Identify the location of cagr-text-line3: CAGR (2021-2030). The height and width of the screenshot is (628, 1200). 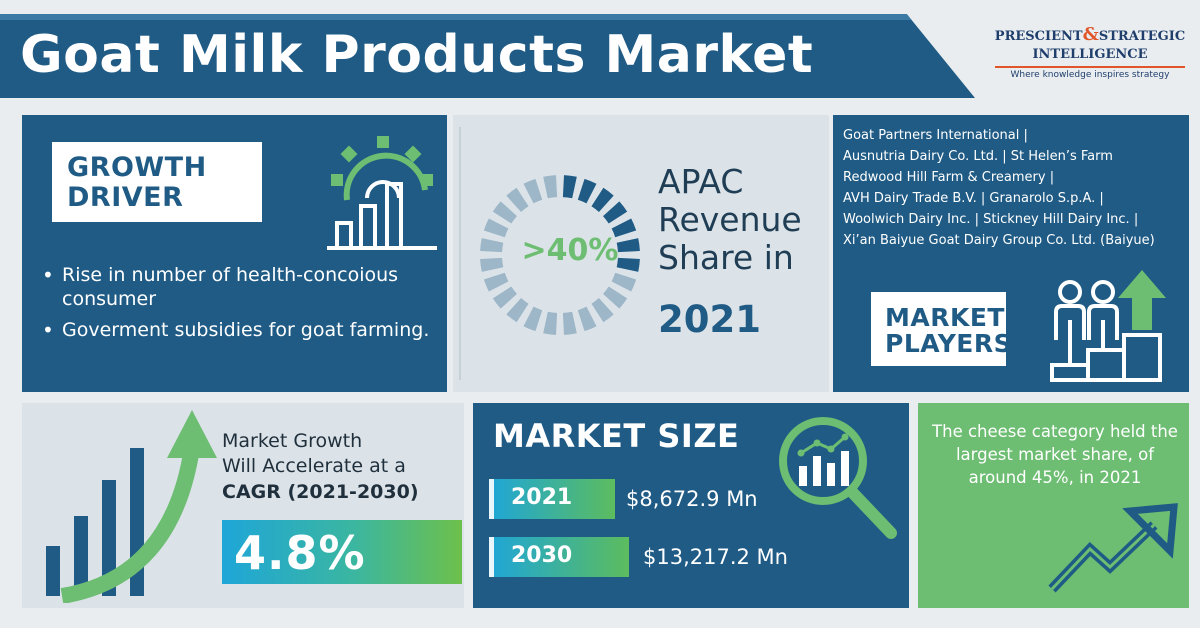
(320, 492).